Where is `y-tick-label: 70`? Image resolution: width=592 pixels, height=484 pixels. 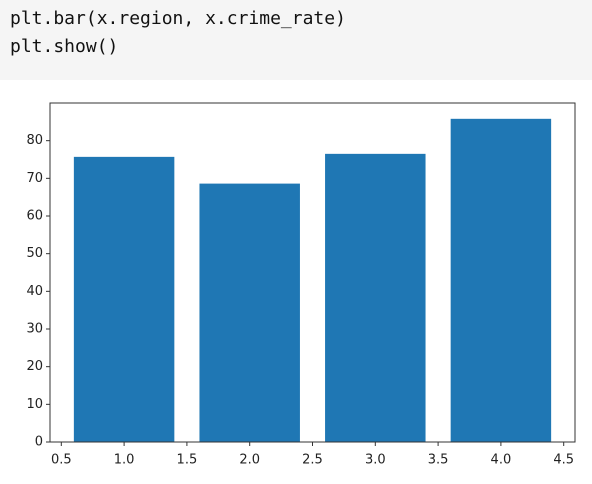
y-tick-label: 70 is located at coordinates (34, 178).